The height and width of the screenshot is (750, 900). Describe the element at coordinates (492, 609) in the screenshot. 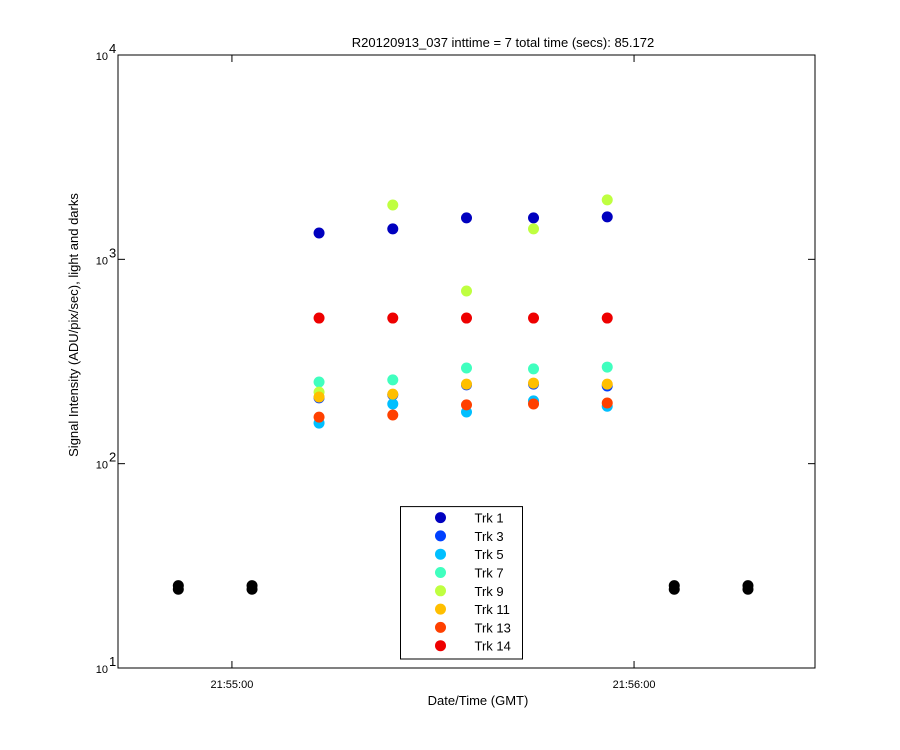

I see `legend-label: Trk 11` at that location.